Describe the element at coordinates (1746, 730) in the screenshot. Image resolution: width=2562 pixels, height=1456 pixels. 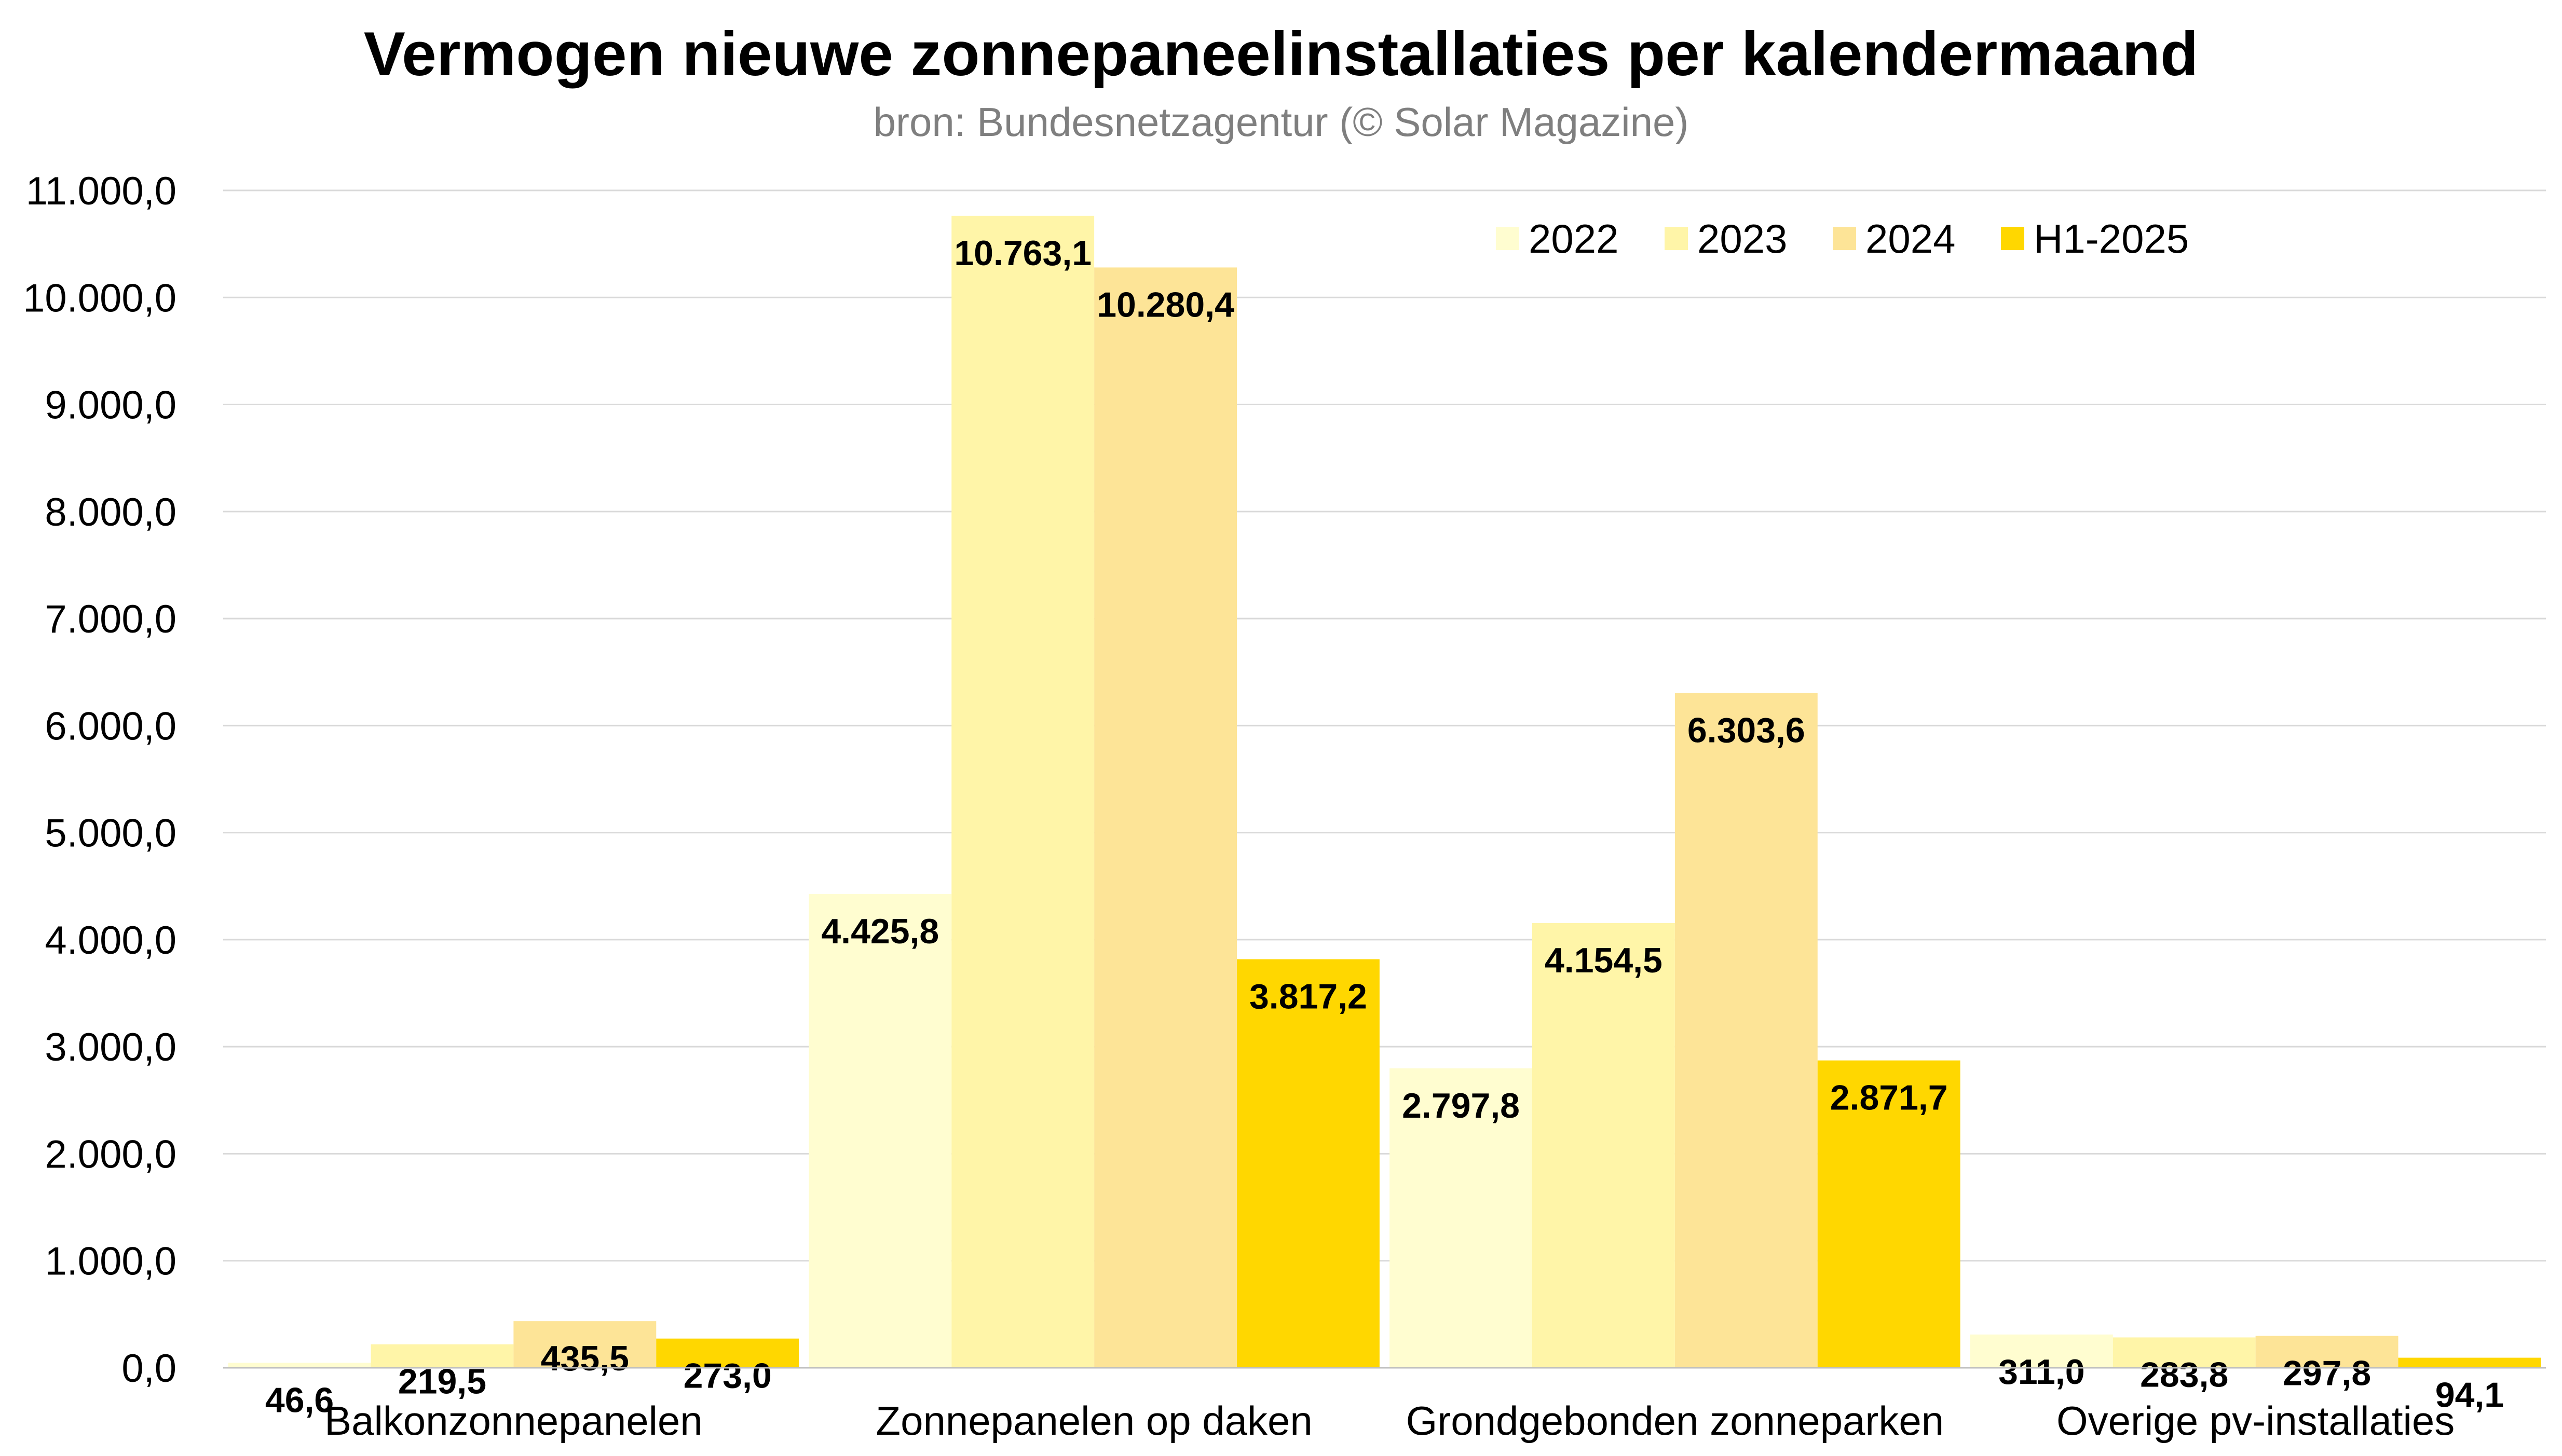
I see `data-label: 6.303,6` at that location.